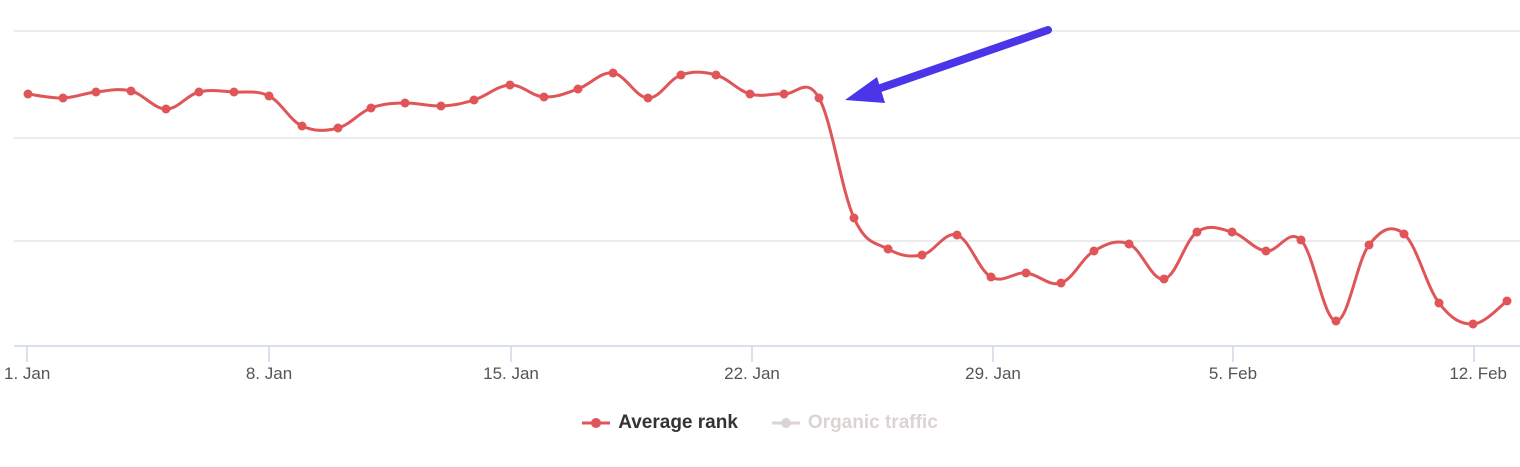  I want to click on legend-item-organic-traffic: Organic traffic, so click(854, 423).